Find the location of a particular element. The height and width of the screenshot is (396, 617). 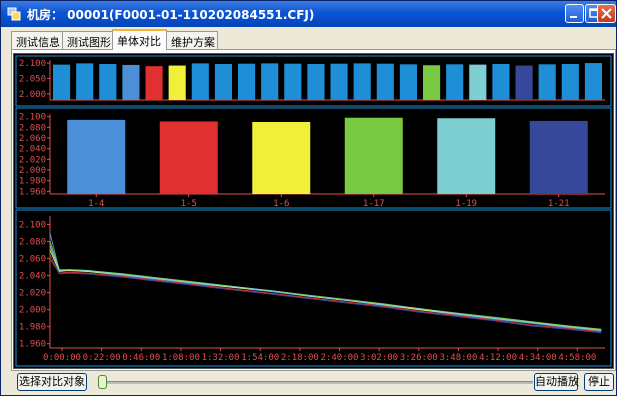

compare-x-tick-label: 1-21 is located at coordinates (559, 204).